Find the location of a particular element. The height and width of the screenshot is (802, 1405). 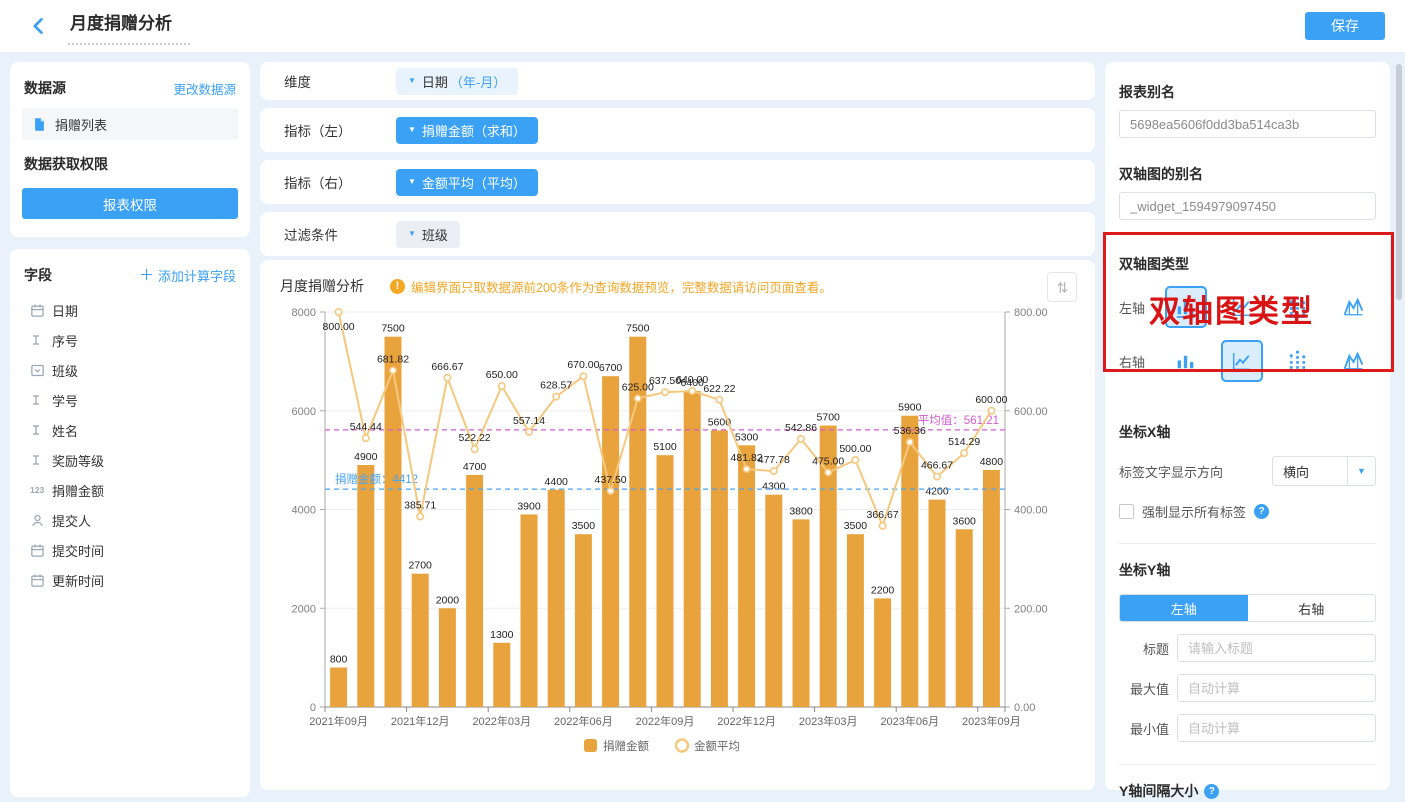

y-interval-title: Y轴间隔大小 is located at coordinates (1159, 791).